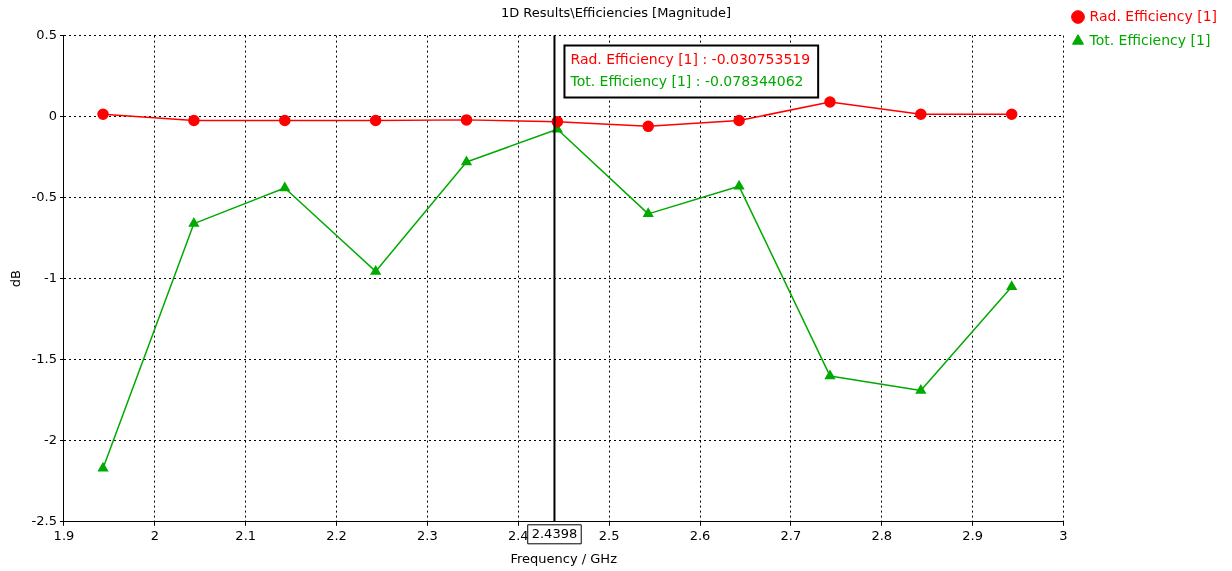 The width and height of the screenshot is (1232, 571). I want to click on ref-line-label: 2.4398, so click(554, 534).